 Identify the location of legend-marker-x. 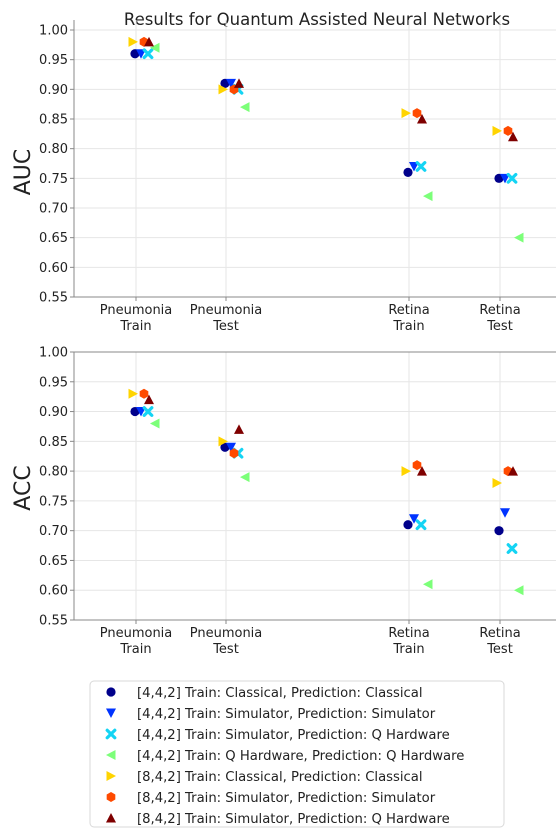
(111, 734).